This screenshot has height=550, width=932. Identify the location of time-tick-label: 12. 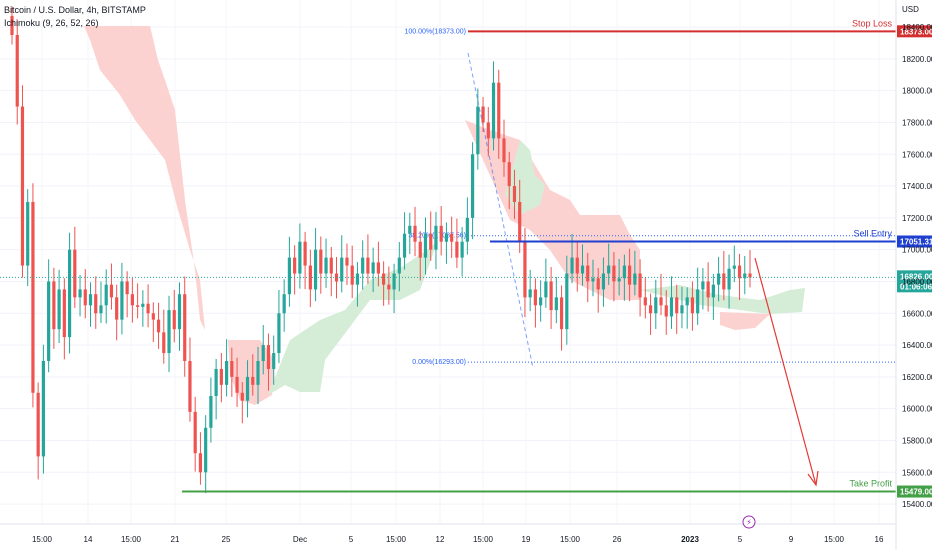
(440, 539).